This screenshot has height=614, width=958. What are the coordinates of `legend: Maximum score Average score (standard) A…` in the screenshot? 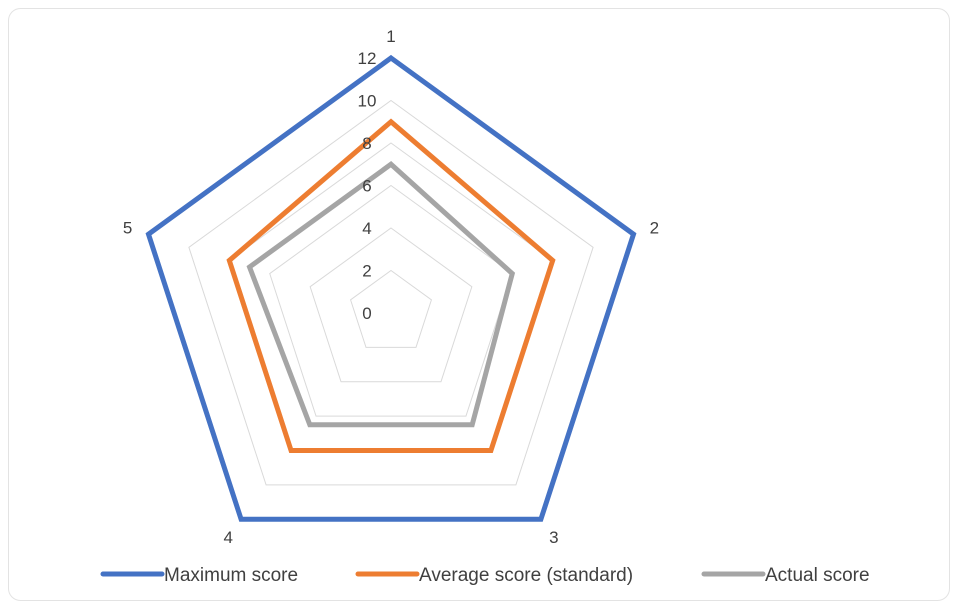 It's located at (485, 575).